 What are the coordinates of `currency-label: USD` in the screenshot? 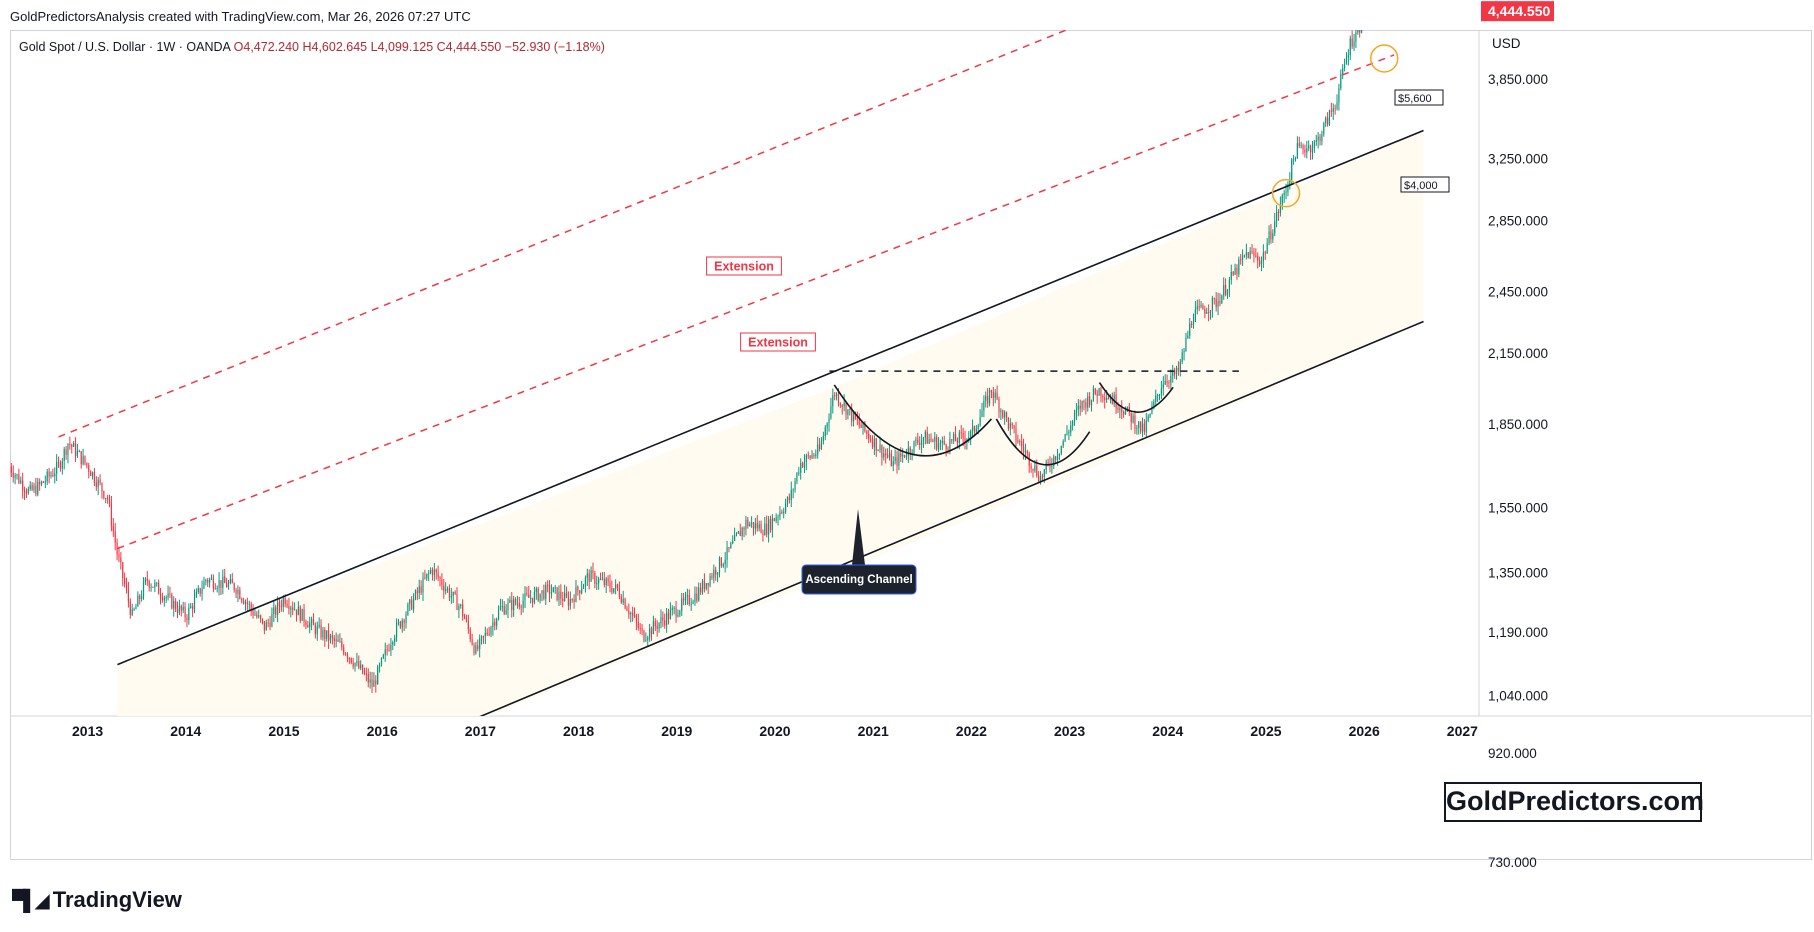 It's located at (1506, 43).